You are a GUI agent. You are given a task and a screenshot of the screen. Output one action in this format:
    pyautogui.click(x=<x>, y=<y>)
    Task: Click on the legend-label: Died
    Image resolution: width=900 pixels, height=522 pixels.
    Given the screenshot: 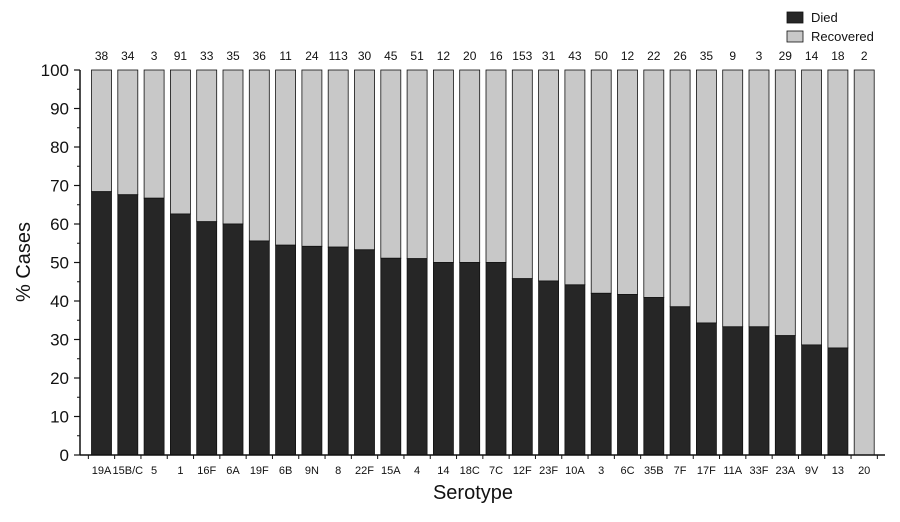 What is the action you would take?
    pyautogui.click(x=824, y=17)
    